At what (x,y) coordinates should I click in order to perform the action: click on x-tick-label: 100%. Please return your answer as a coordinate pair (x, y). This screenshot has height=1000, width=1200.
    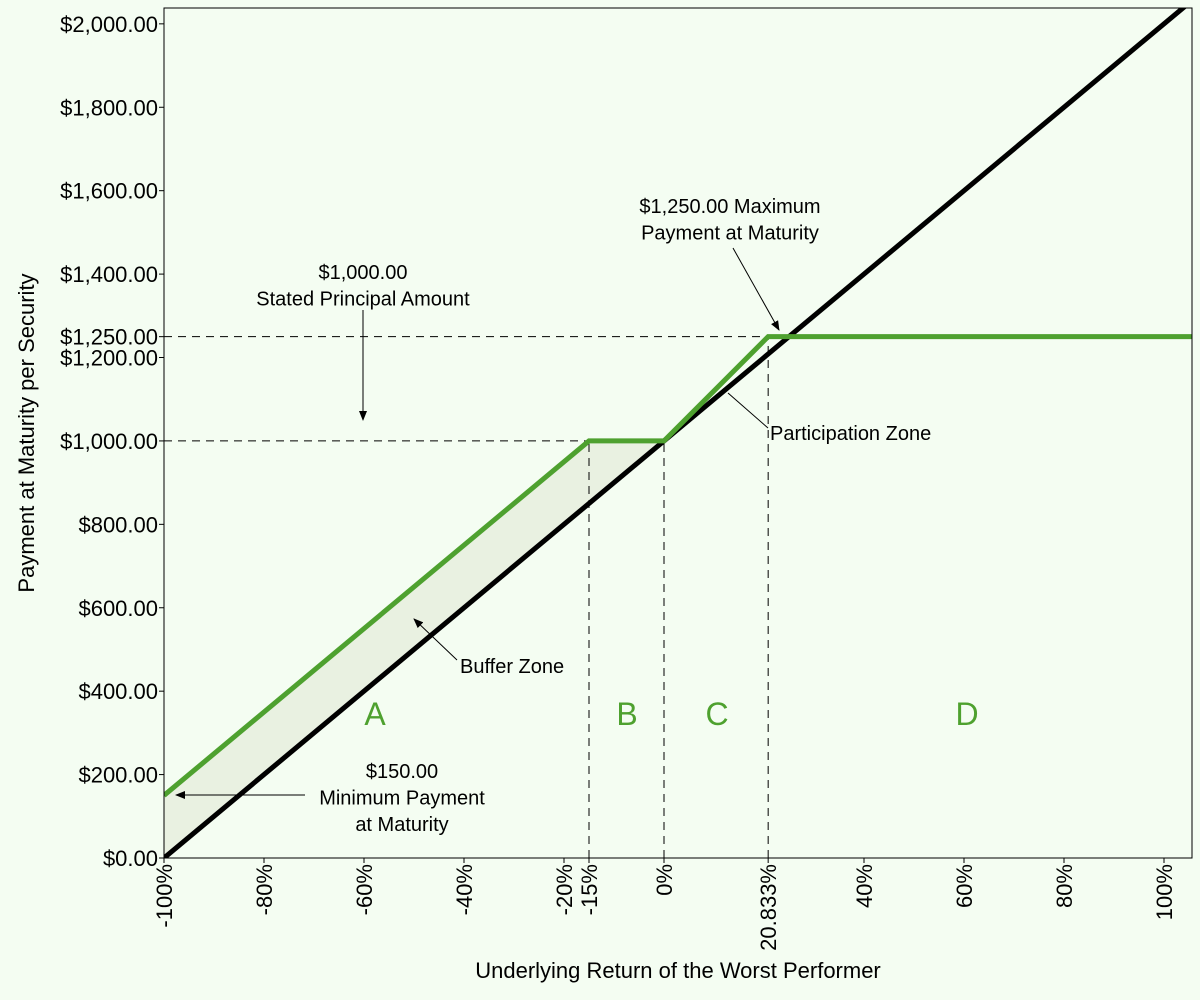
    Looking at the image, I should click on (1164, 892).